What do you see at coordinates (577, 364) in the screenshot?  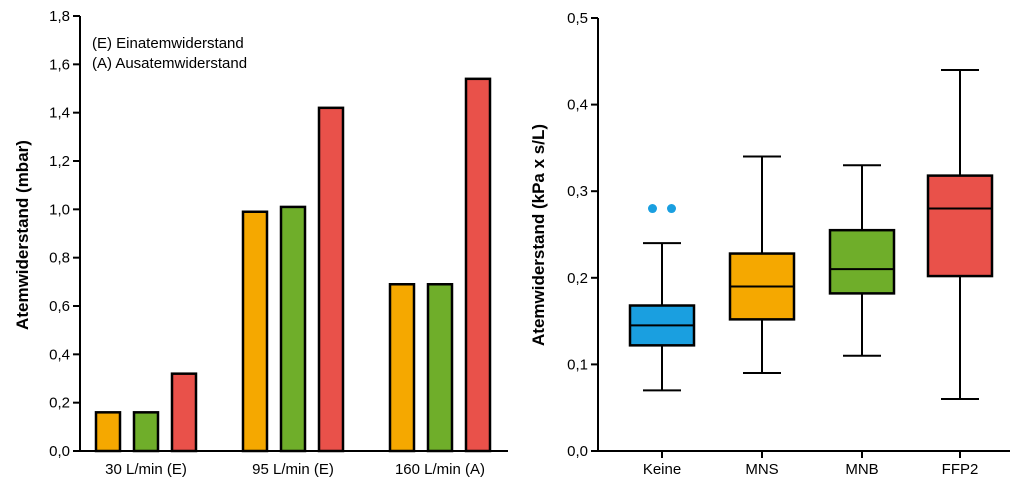 I see `box-y-tick-label: 0,1` at bounding box center [577, 364].